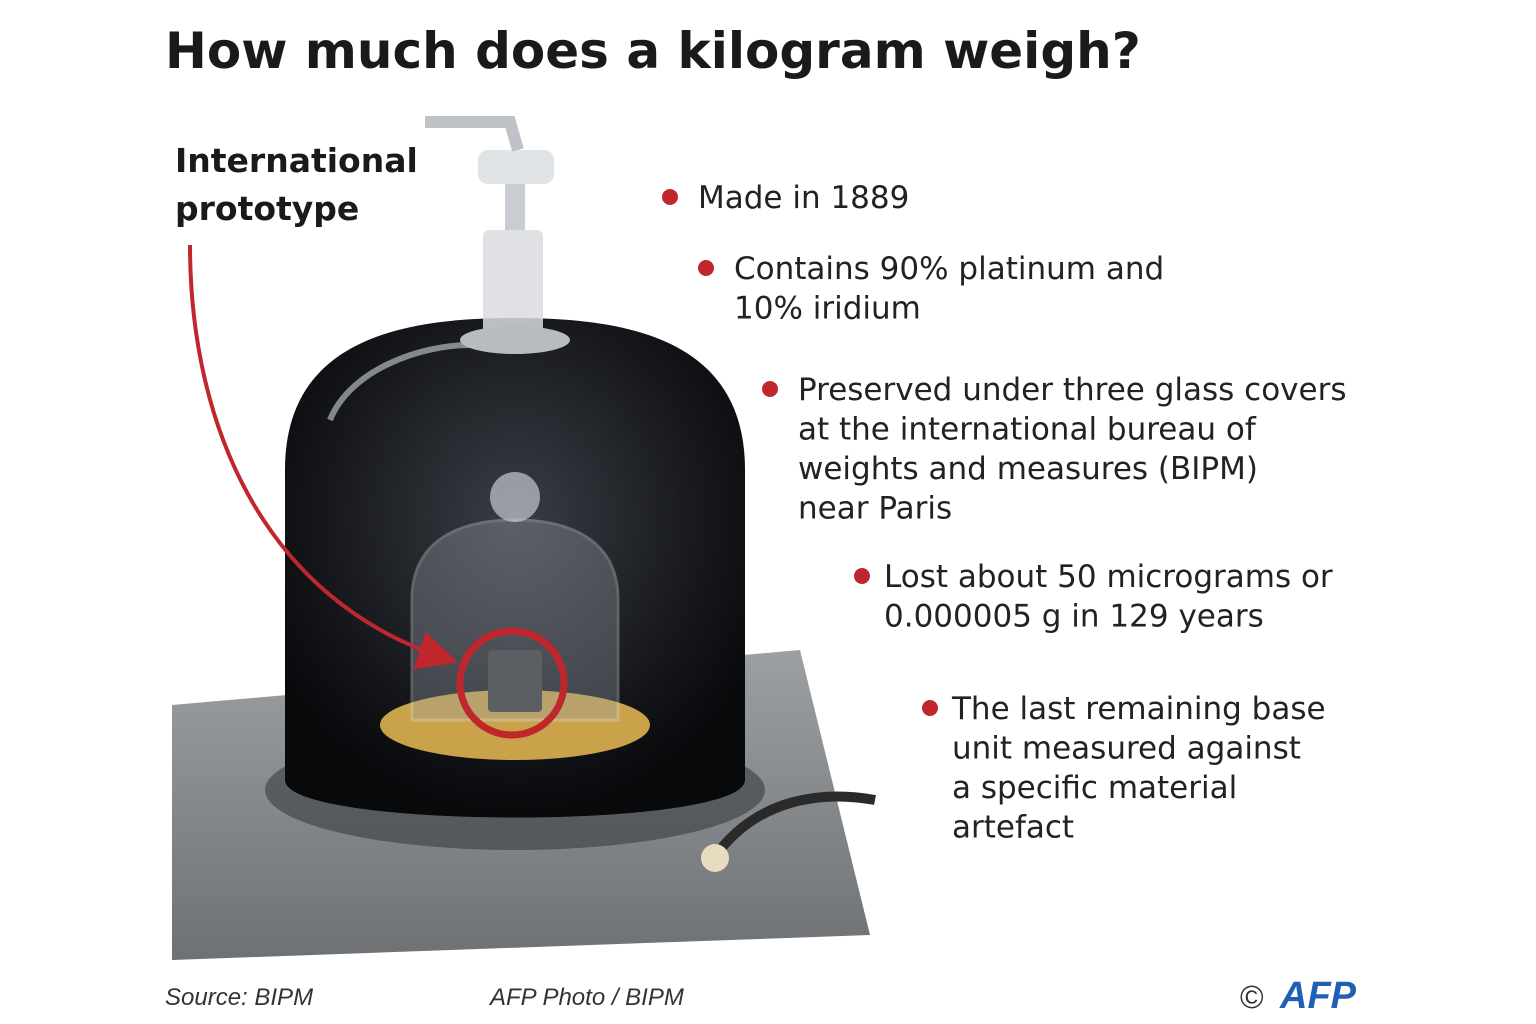 The image size is (1536, 1024). I want to click on bullet-text: 0.000005 g in 129 years, so click(1074, 617).